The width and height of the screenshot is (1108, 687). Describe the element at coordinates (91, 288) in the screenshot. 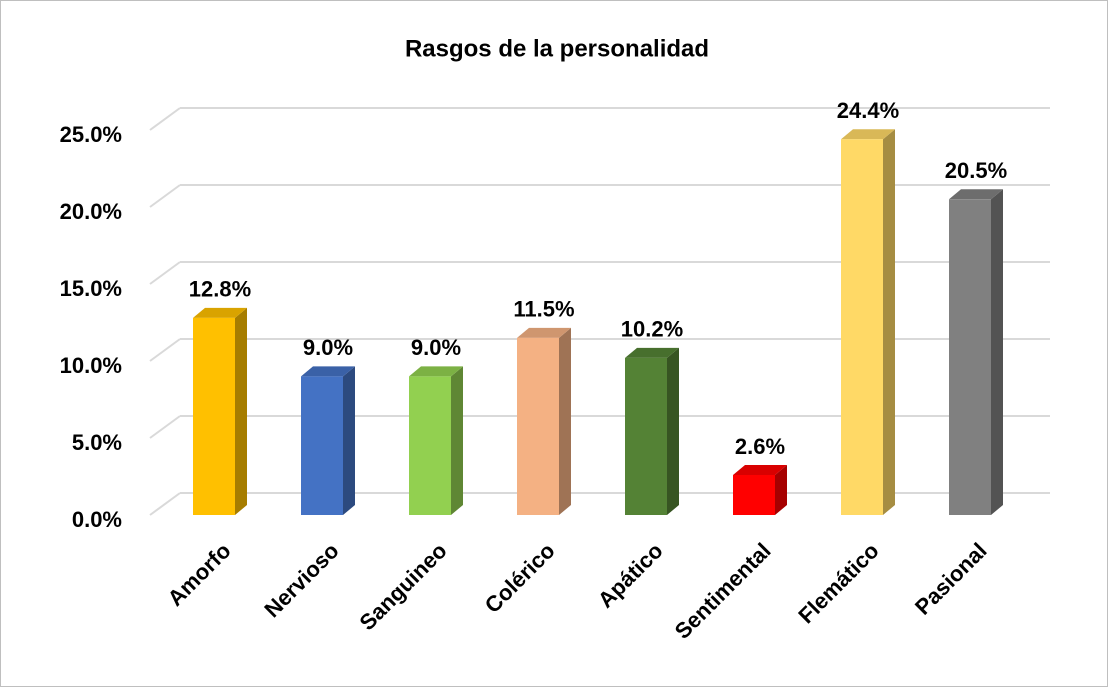

I see `y-tick-label: 15.0%` at that location.